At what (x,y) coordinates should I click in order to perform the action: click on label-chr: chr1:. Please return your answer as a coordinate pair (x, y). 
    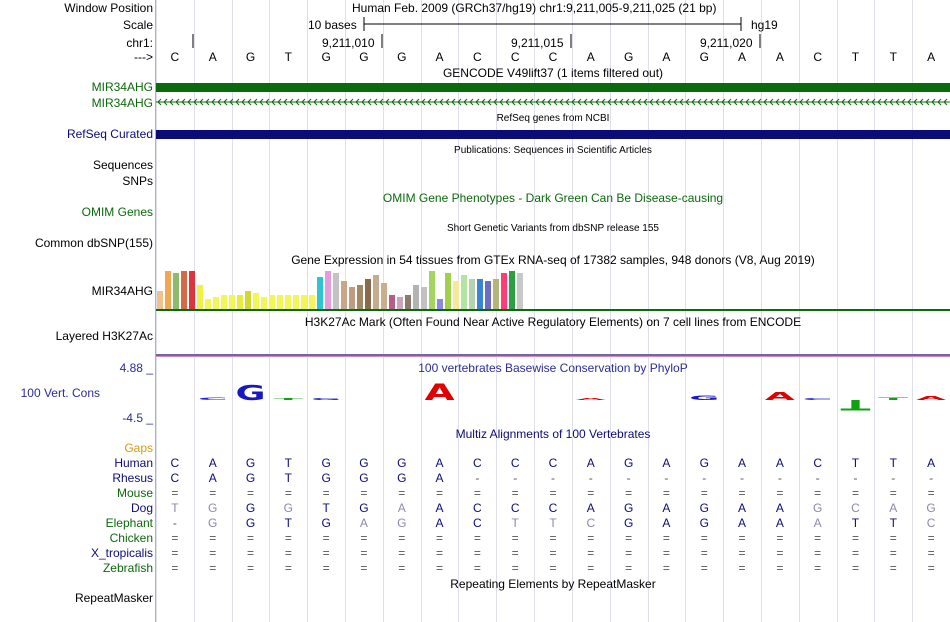
    Looking at the image, I should click on (139, 43).